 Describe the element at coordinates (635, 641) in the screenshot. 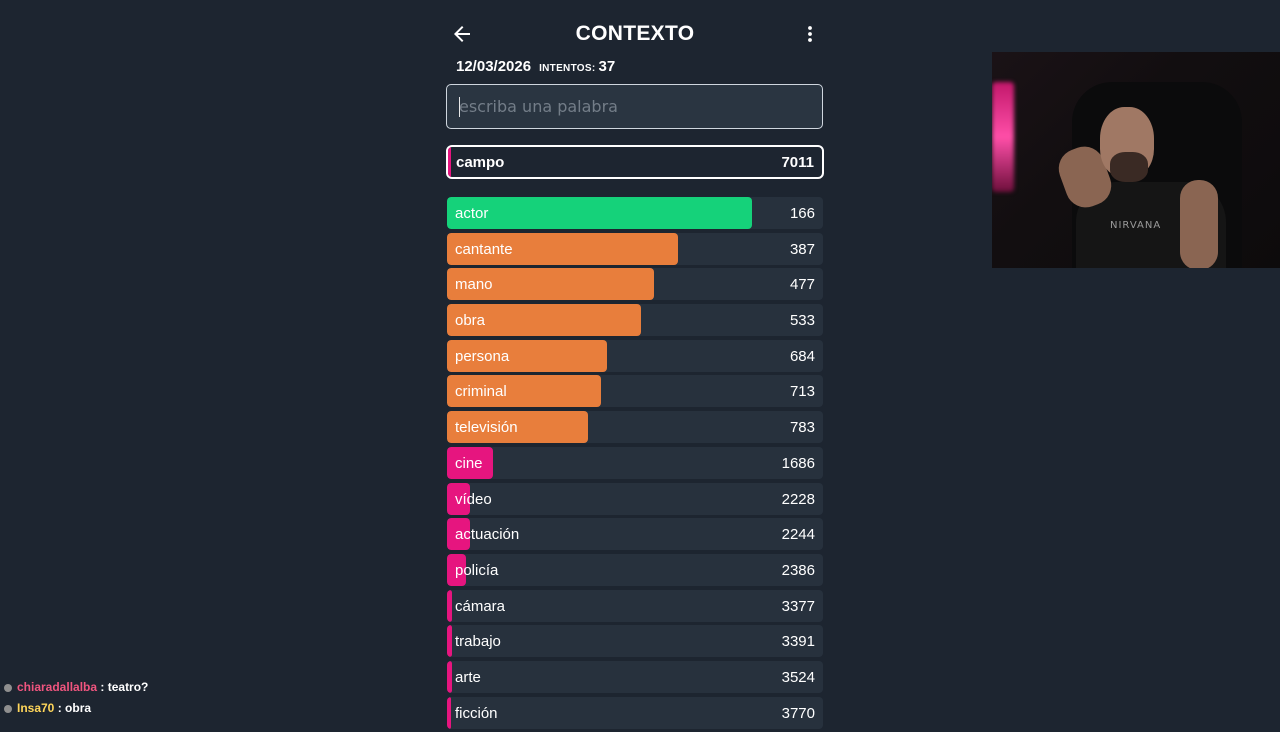

I see `guess-row: trabajo 3391` at that location.